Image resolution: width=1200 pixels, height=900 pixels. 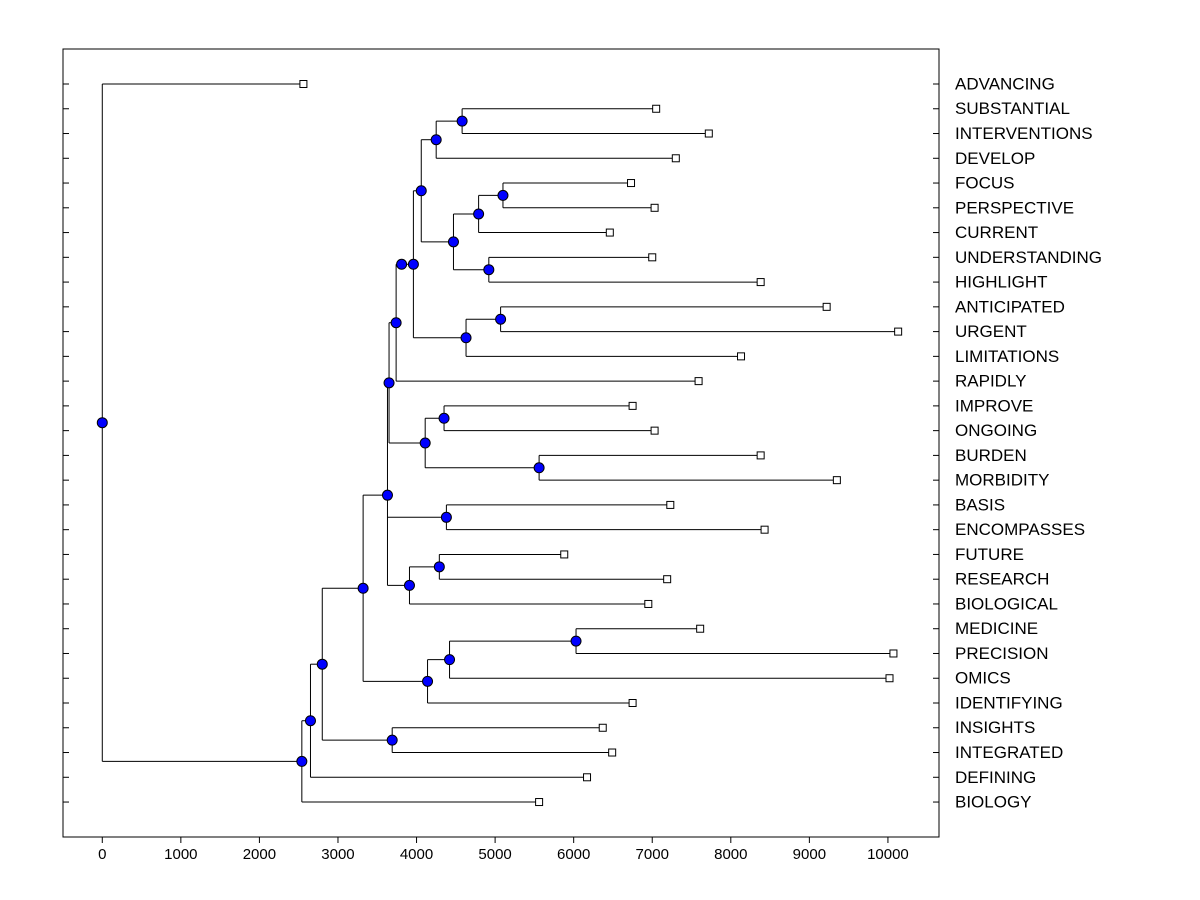 What do you see at coordinates (503, 195) in the screenshot?
I see `merge-node-n-focus-perspective` at bounding box center [503, 195].